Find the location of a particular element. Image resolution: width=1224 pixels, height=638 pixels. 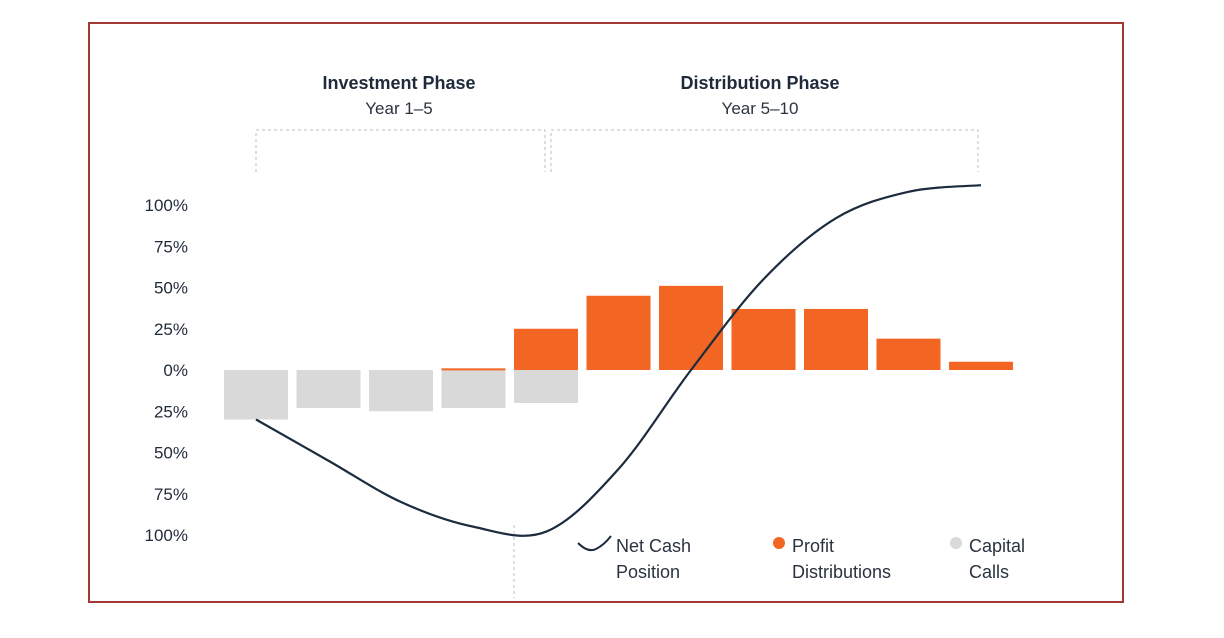

orange-dot-icon is located at coordinates (779, 543).